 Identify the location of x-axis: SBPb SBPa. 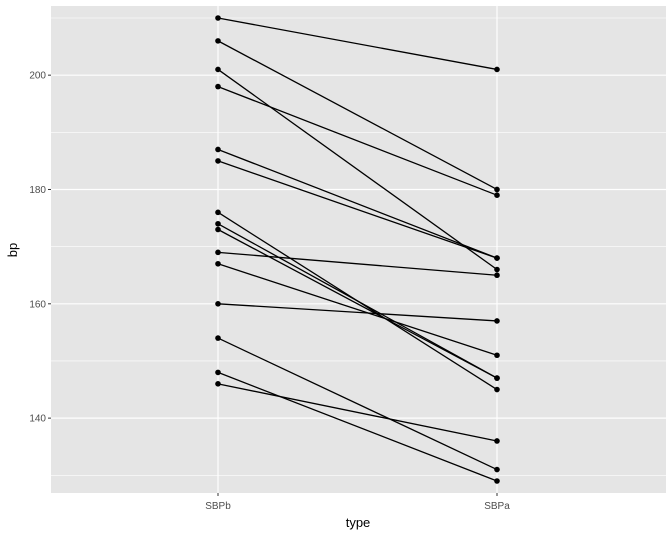
(357, 502).